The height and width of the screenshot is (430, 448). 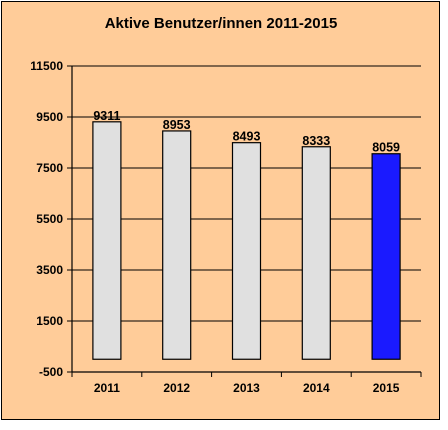 What do you see at coordinates (386, 256) in the screenshot?
I see `bar-2015` at bounding box center [386, 256].